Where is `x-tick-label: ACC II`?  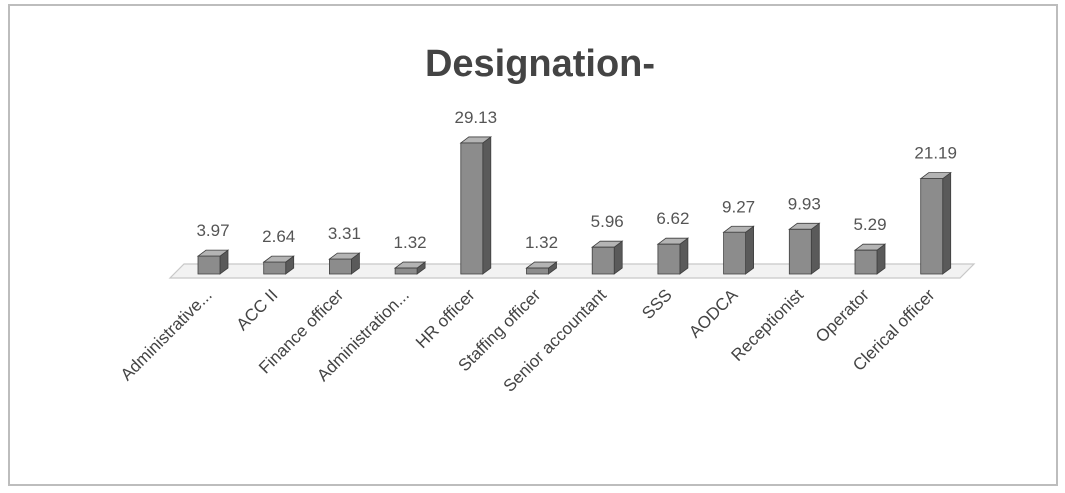
x-tick-label: ACC II is located at coordinates (257, 309).